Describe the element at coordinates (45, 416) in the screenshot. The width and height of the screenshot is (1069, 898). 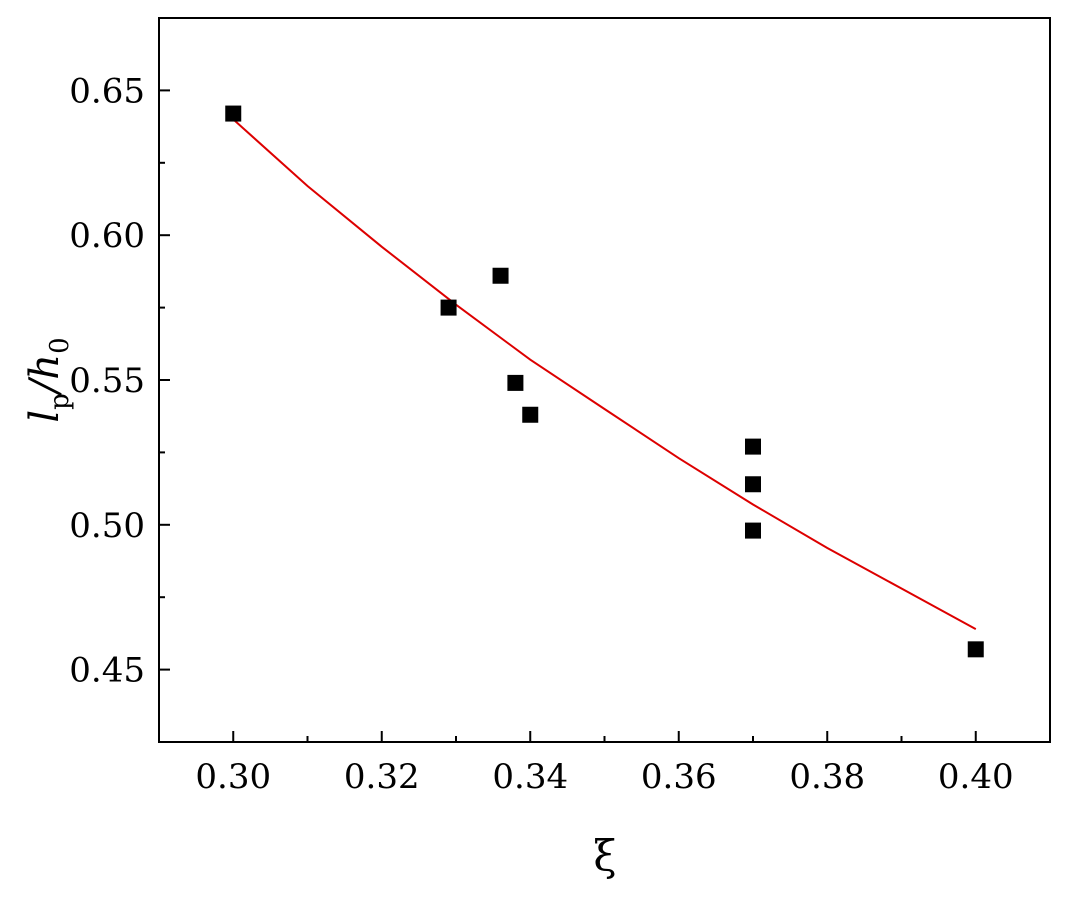
I see `y-axis-title-base: l` at that location.